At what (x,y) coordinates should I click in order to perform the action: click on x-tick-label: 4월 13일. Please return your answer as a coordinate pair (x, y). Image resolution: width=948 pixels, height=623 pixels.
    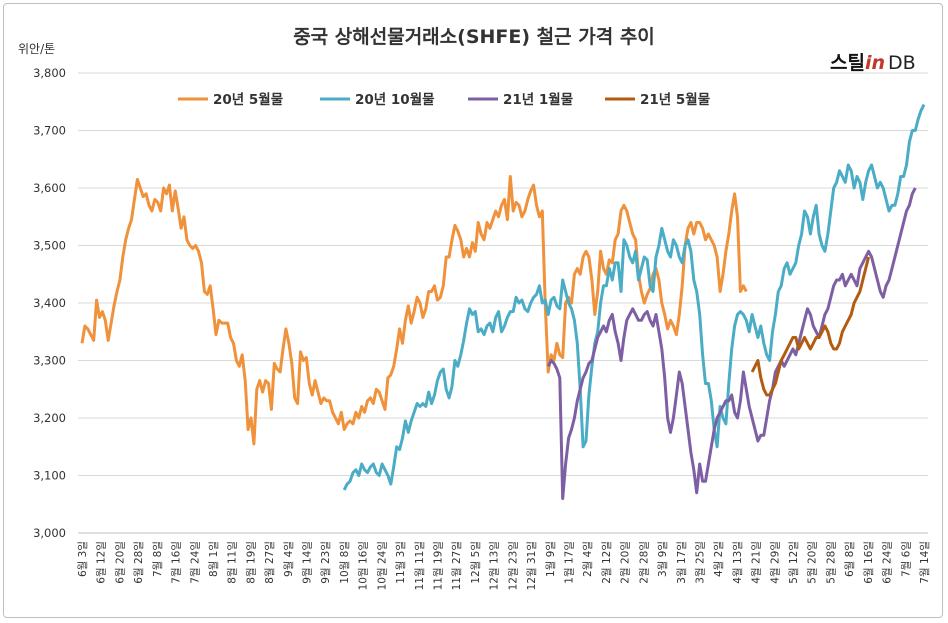
    Looking at the image, I should click on (737, 562).